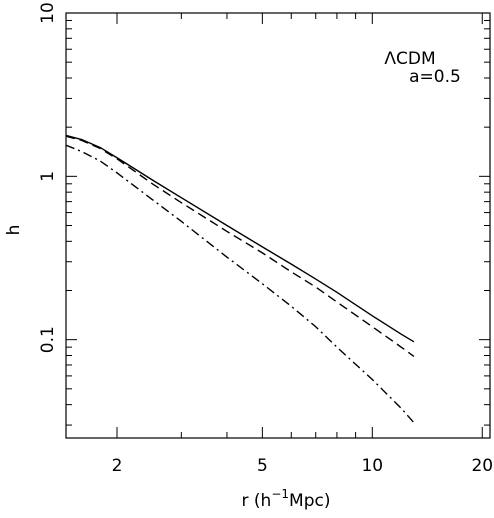  Describe the element at coordinates (482, 466) in the screenshot. I see `x-tick-label: 20` at that location.